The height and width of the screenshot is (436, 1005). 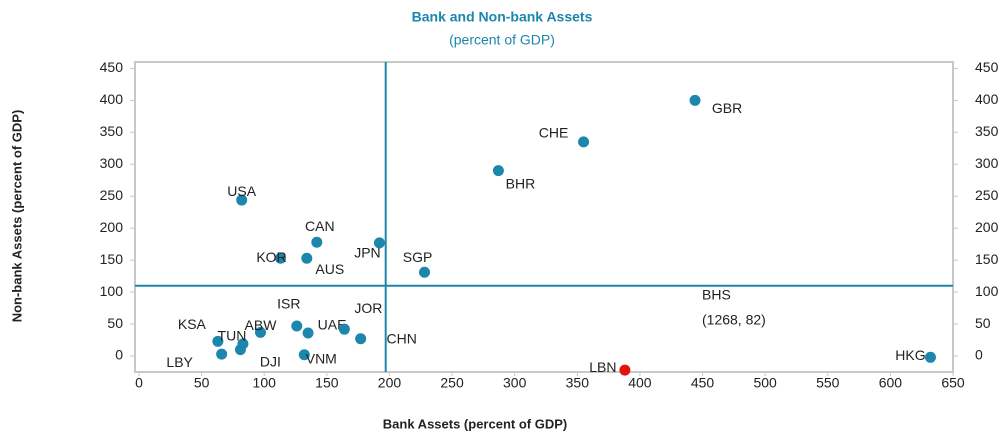 I want to click on x-tick-label: 400, so click(x=640, y=383).